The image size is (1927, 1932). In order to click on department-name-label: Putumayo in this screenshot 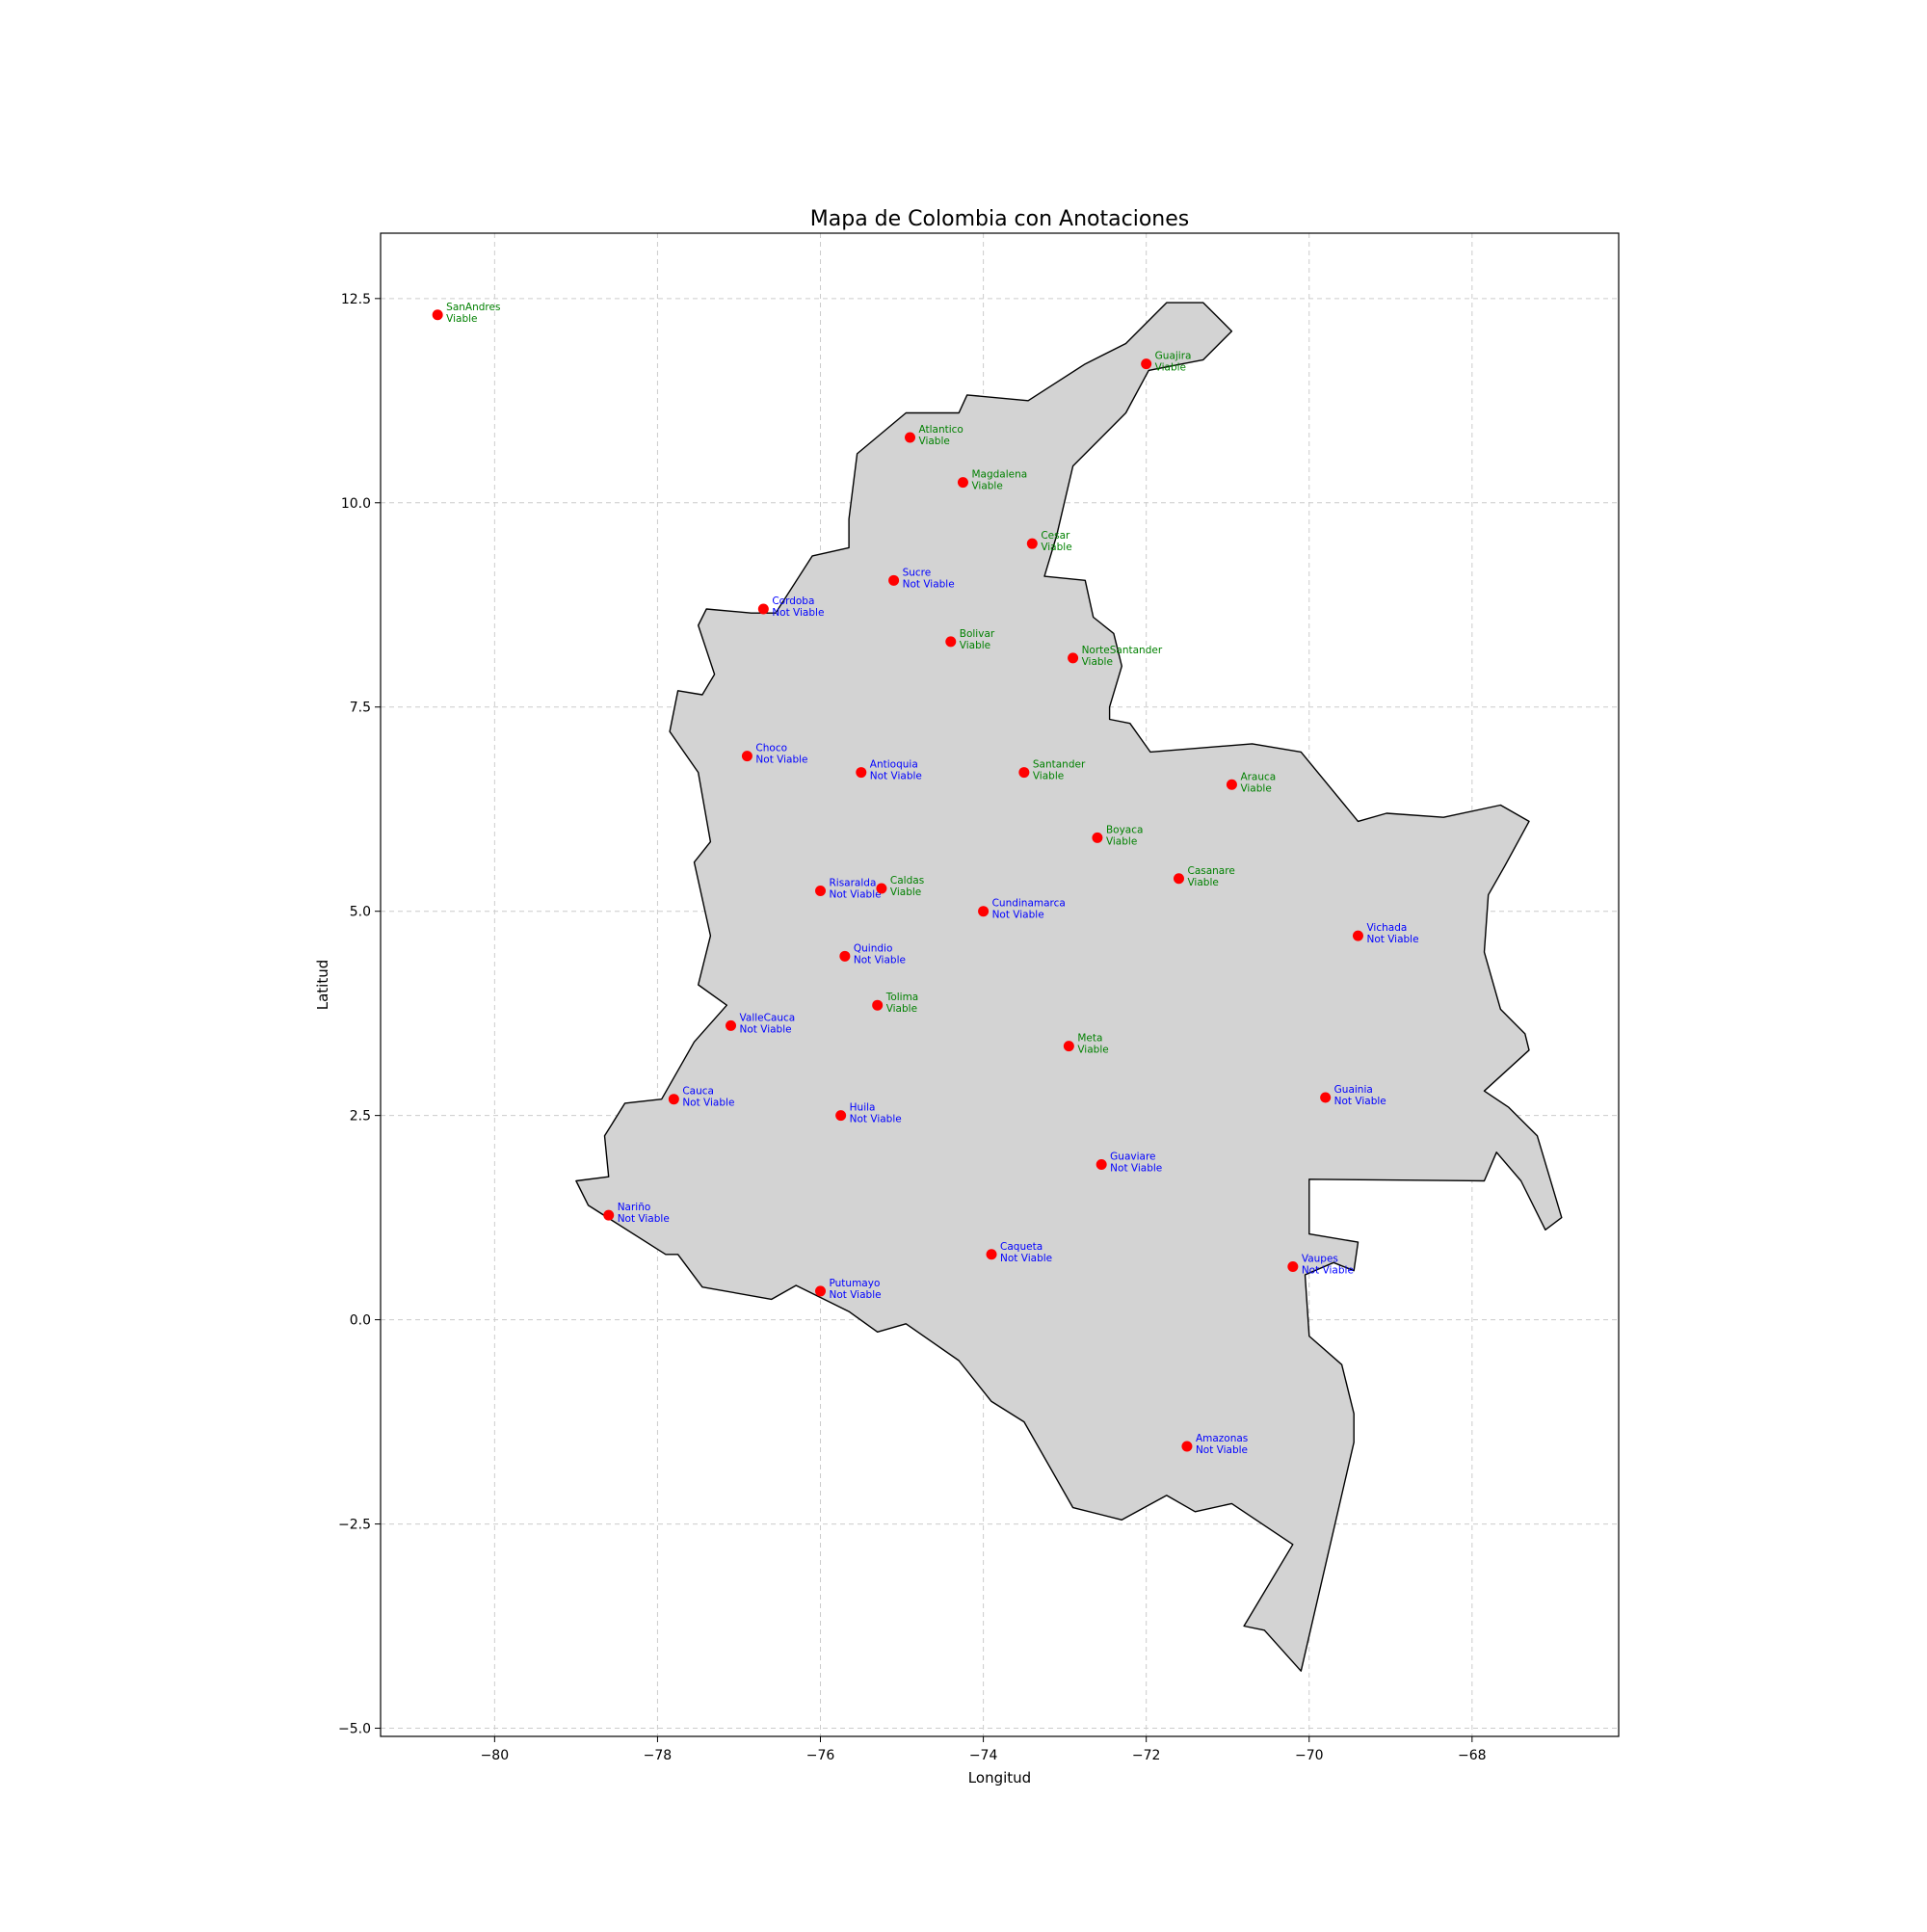, I will do `click(856, 1283)`.